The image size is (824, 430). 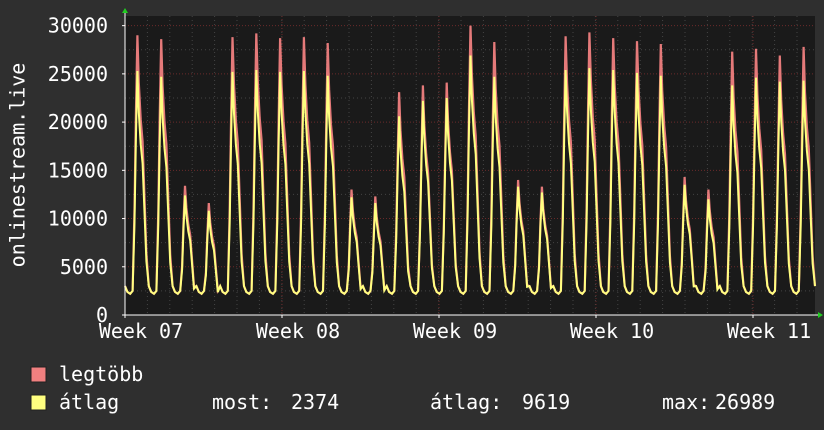 What do you see at coordinates (84, 267) in the screenshot?
I see `y-tick-label: 5000` at bounding box center [84, 267].